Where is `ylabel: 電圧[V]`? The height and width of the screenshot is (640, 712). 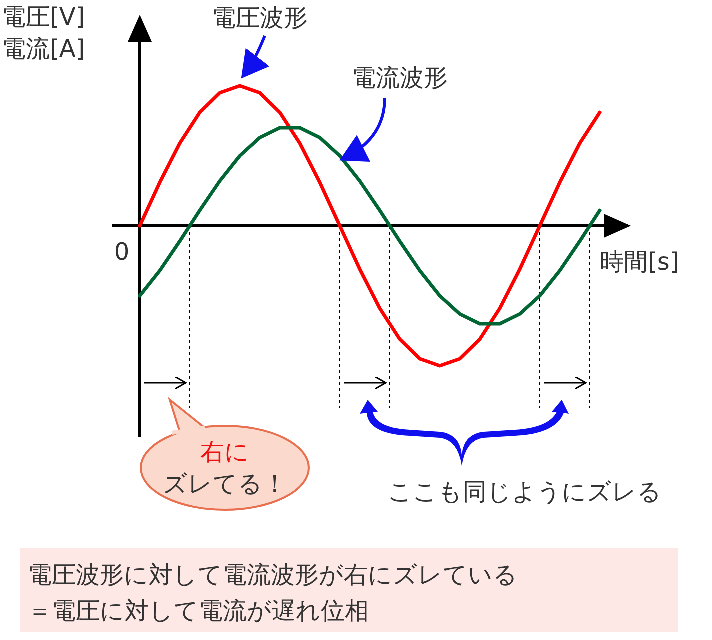
ylabel: 電圧[V] is located at coordinates (44, 17).